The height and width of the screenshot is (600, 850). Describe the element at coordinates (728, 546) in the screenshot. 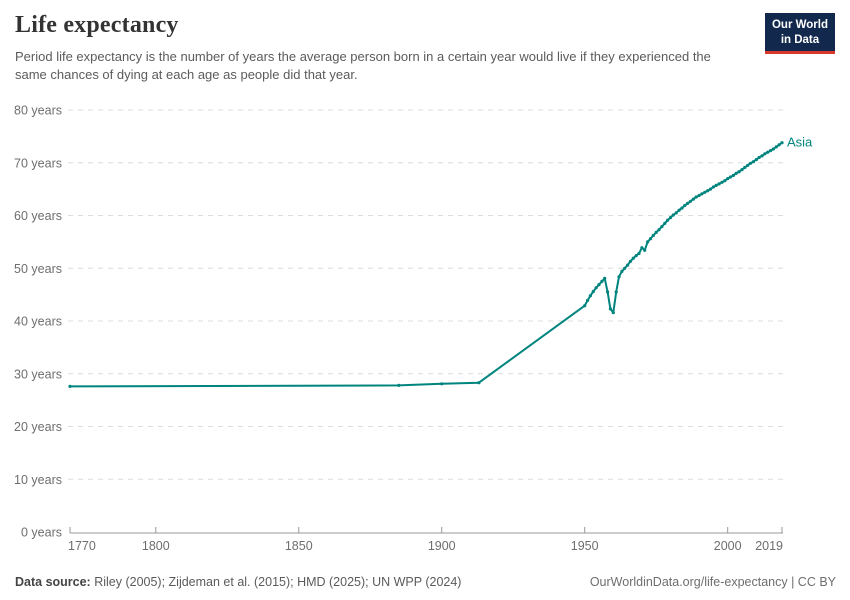

I see `x-axis-tick-label: 2000` at that location.